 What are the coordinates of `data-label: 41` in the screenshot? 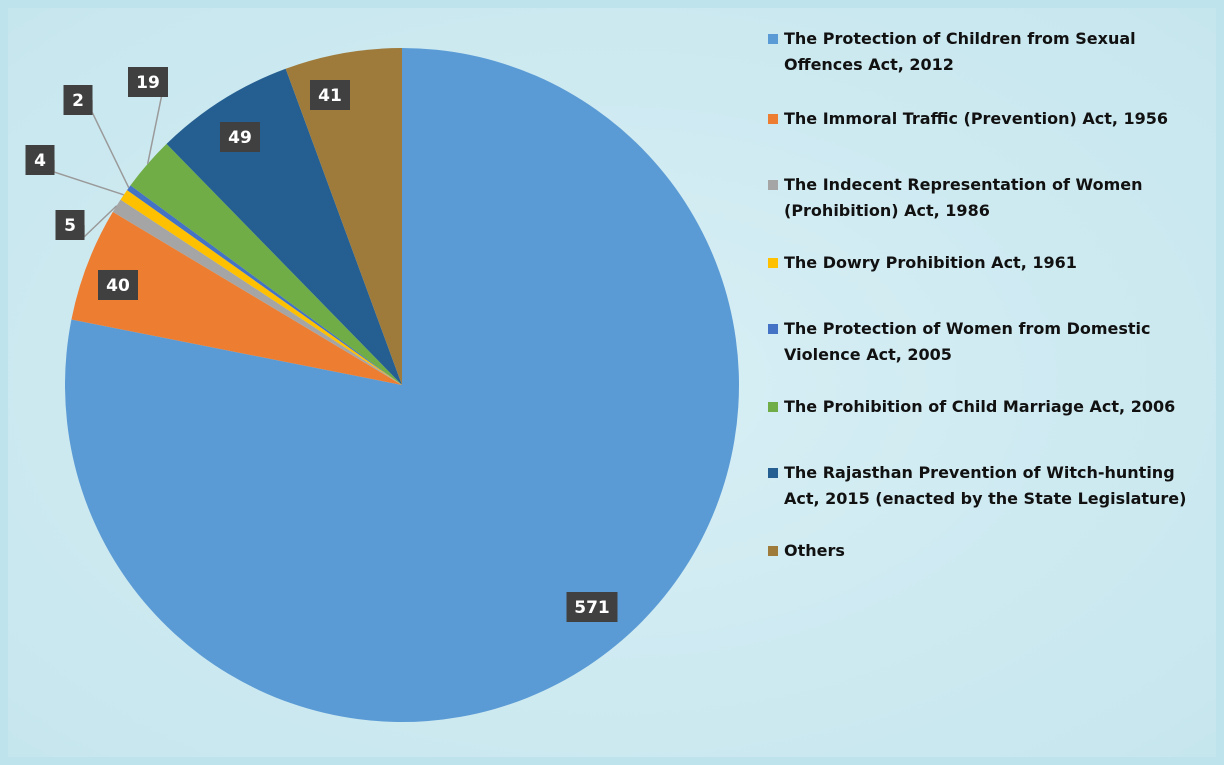 It's located at (330, 96).